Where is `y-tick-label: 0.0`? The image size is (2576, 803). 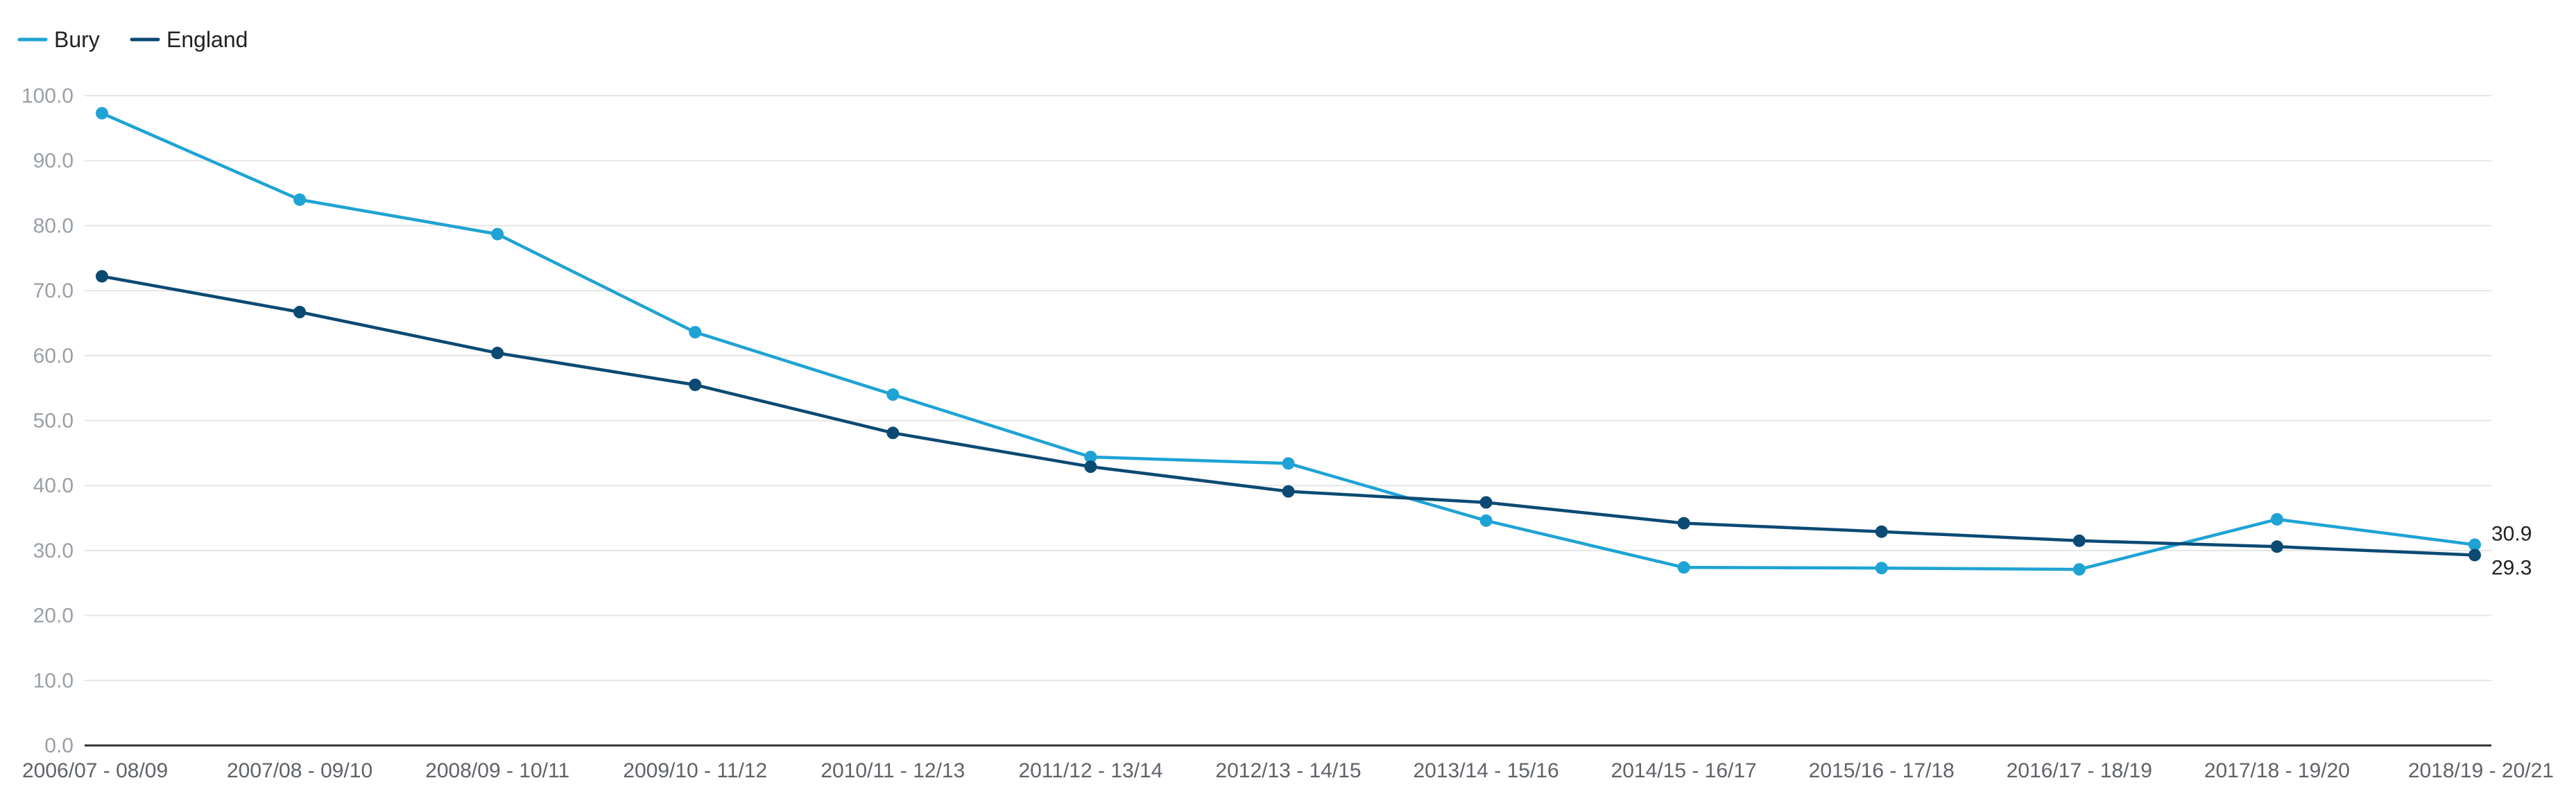 y-tick-label: 0.0 is located at coordinates (59, 745).